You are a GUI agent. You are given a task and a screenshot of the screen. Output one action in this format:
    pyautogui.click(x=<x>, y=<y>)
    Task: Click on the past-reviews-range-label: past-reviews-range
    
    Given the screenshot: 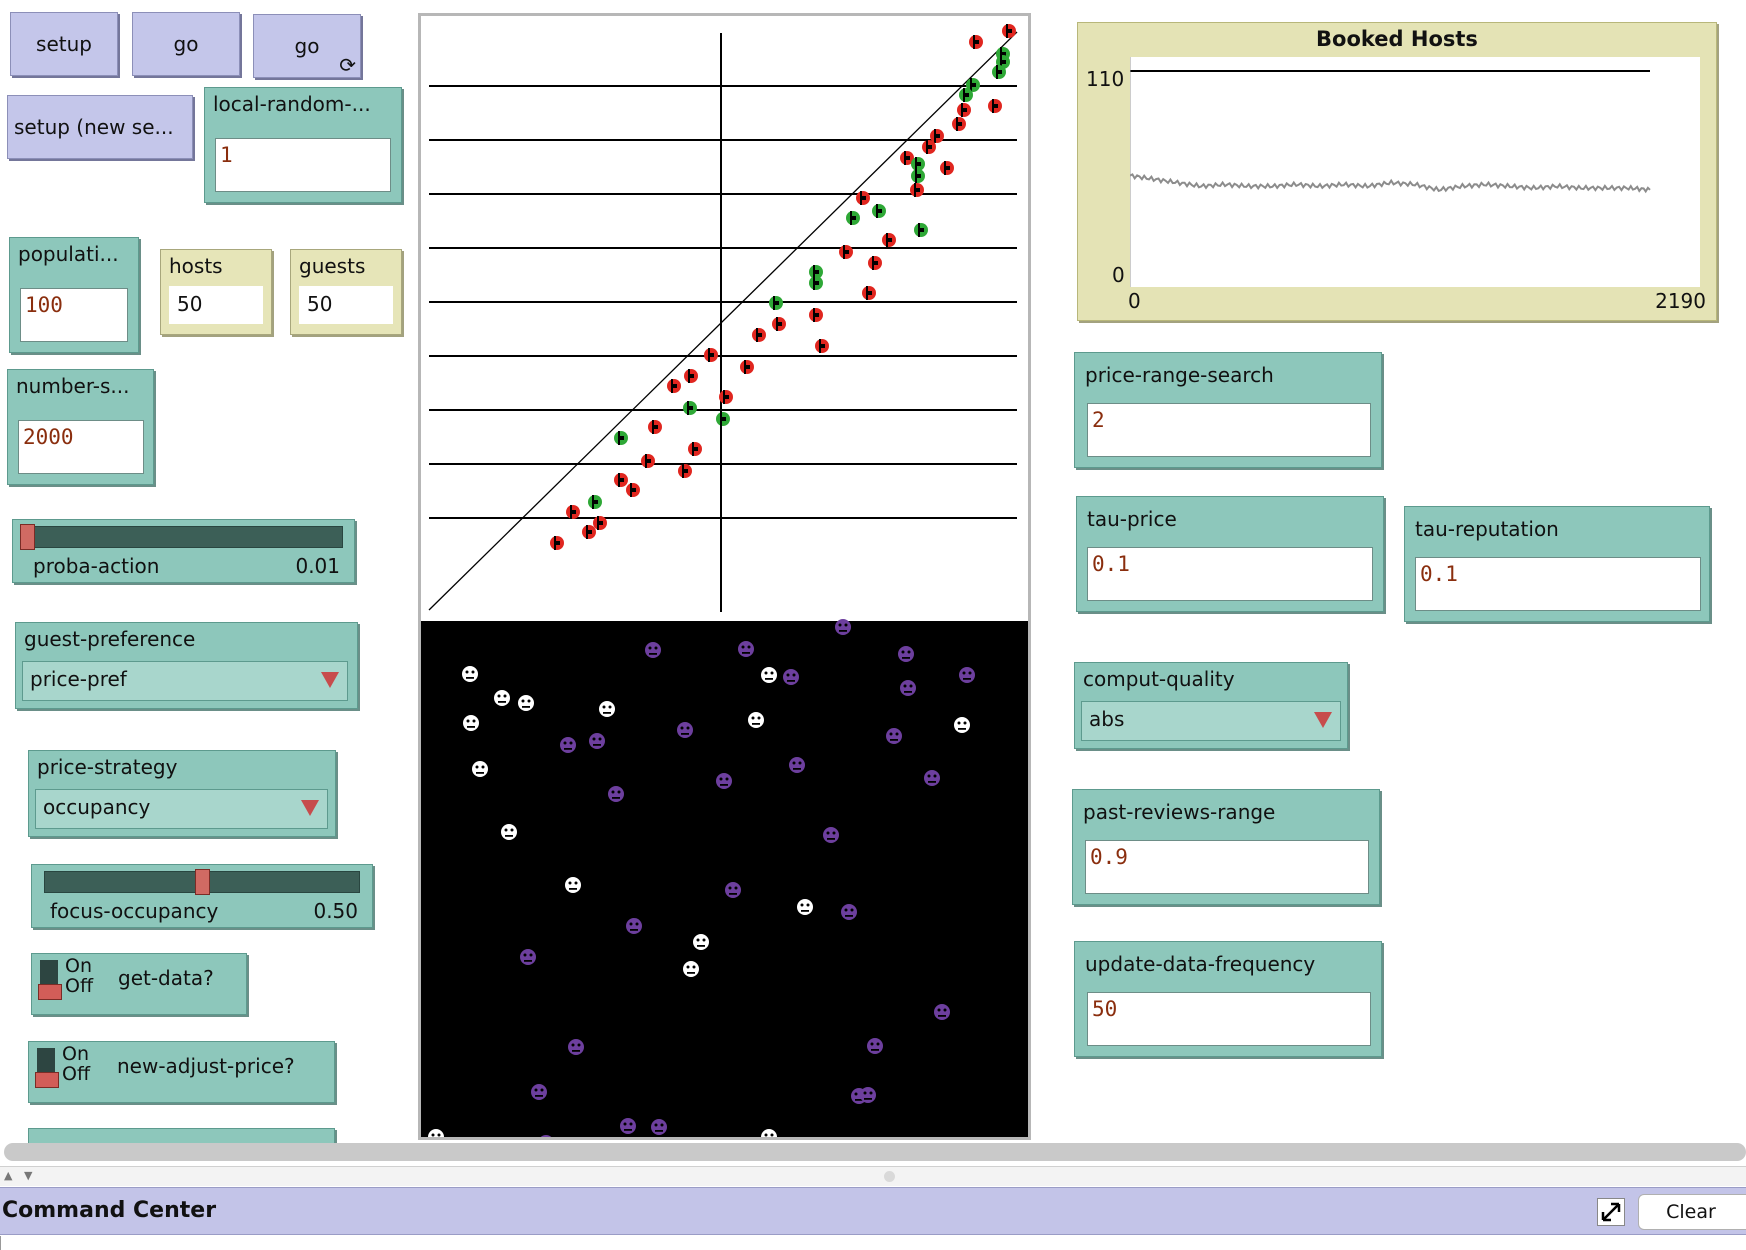 What is the action you would take?
    pyautogui.click(x=1179, y=812)
    